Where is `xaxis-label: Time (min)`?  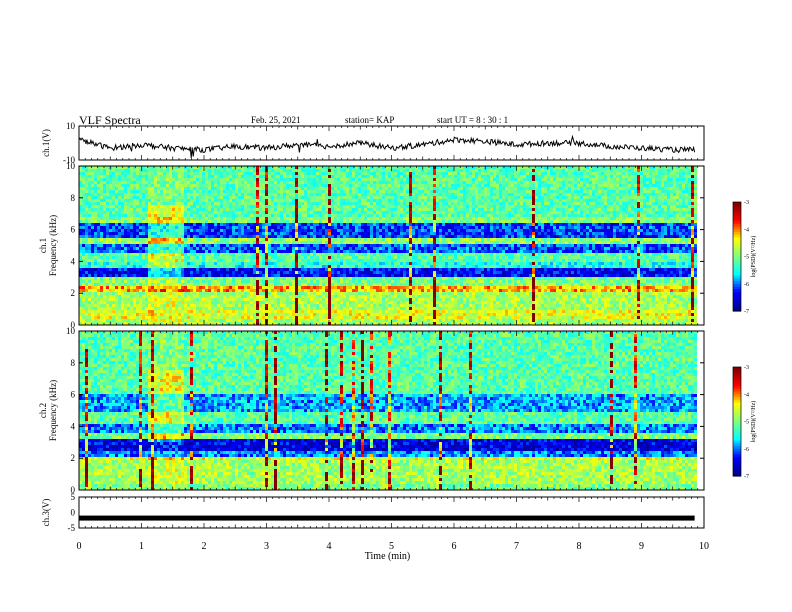 xaxis-label: Time (min) is located at coordinates (387, 556).